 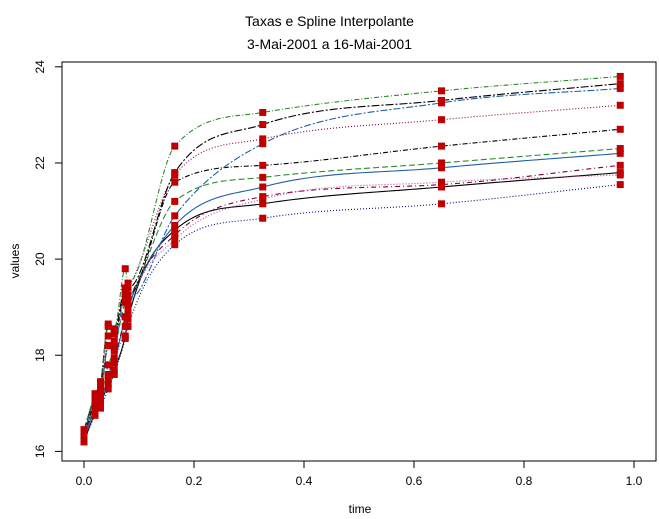 What do you see at coordinates (524, 481) in the screenshot?
I see `x-tick-label: 0.8` at bounding box center [524, 481].